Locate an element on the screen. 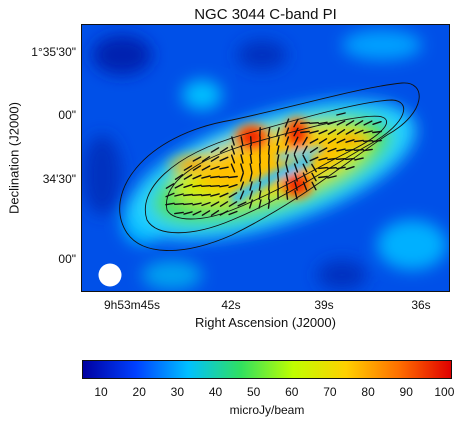  colorbar-tick-label: 50 is located at coordinates (253, 392).